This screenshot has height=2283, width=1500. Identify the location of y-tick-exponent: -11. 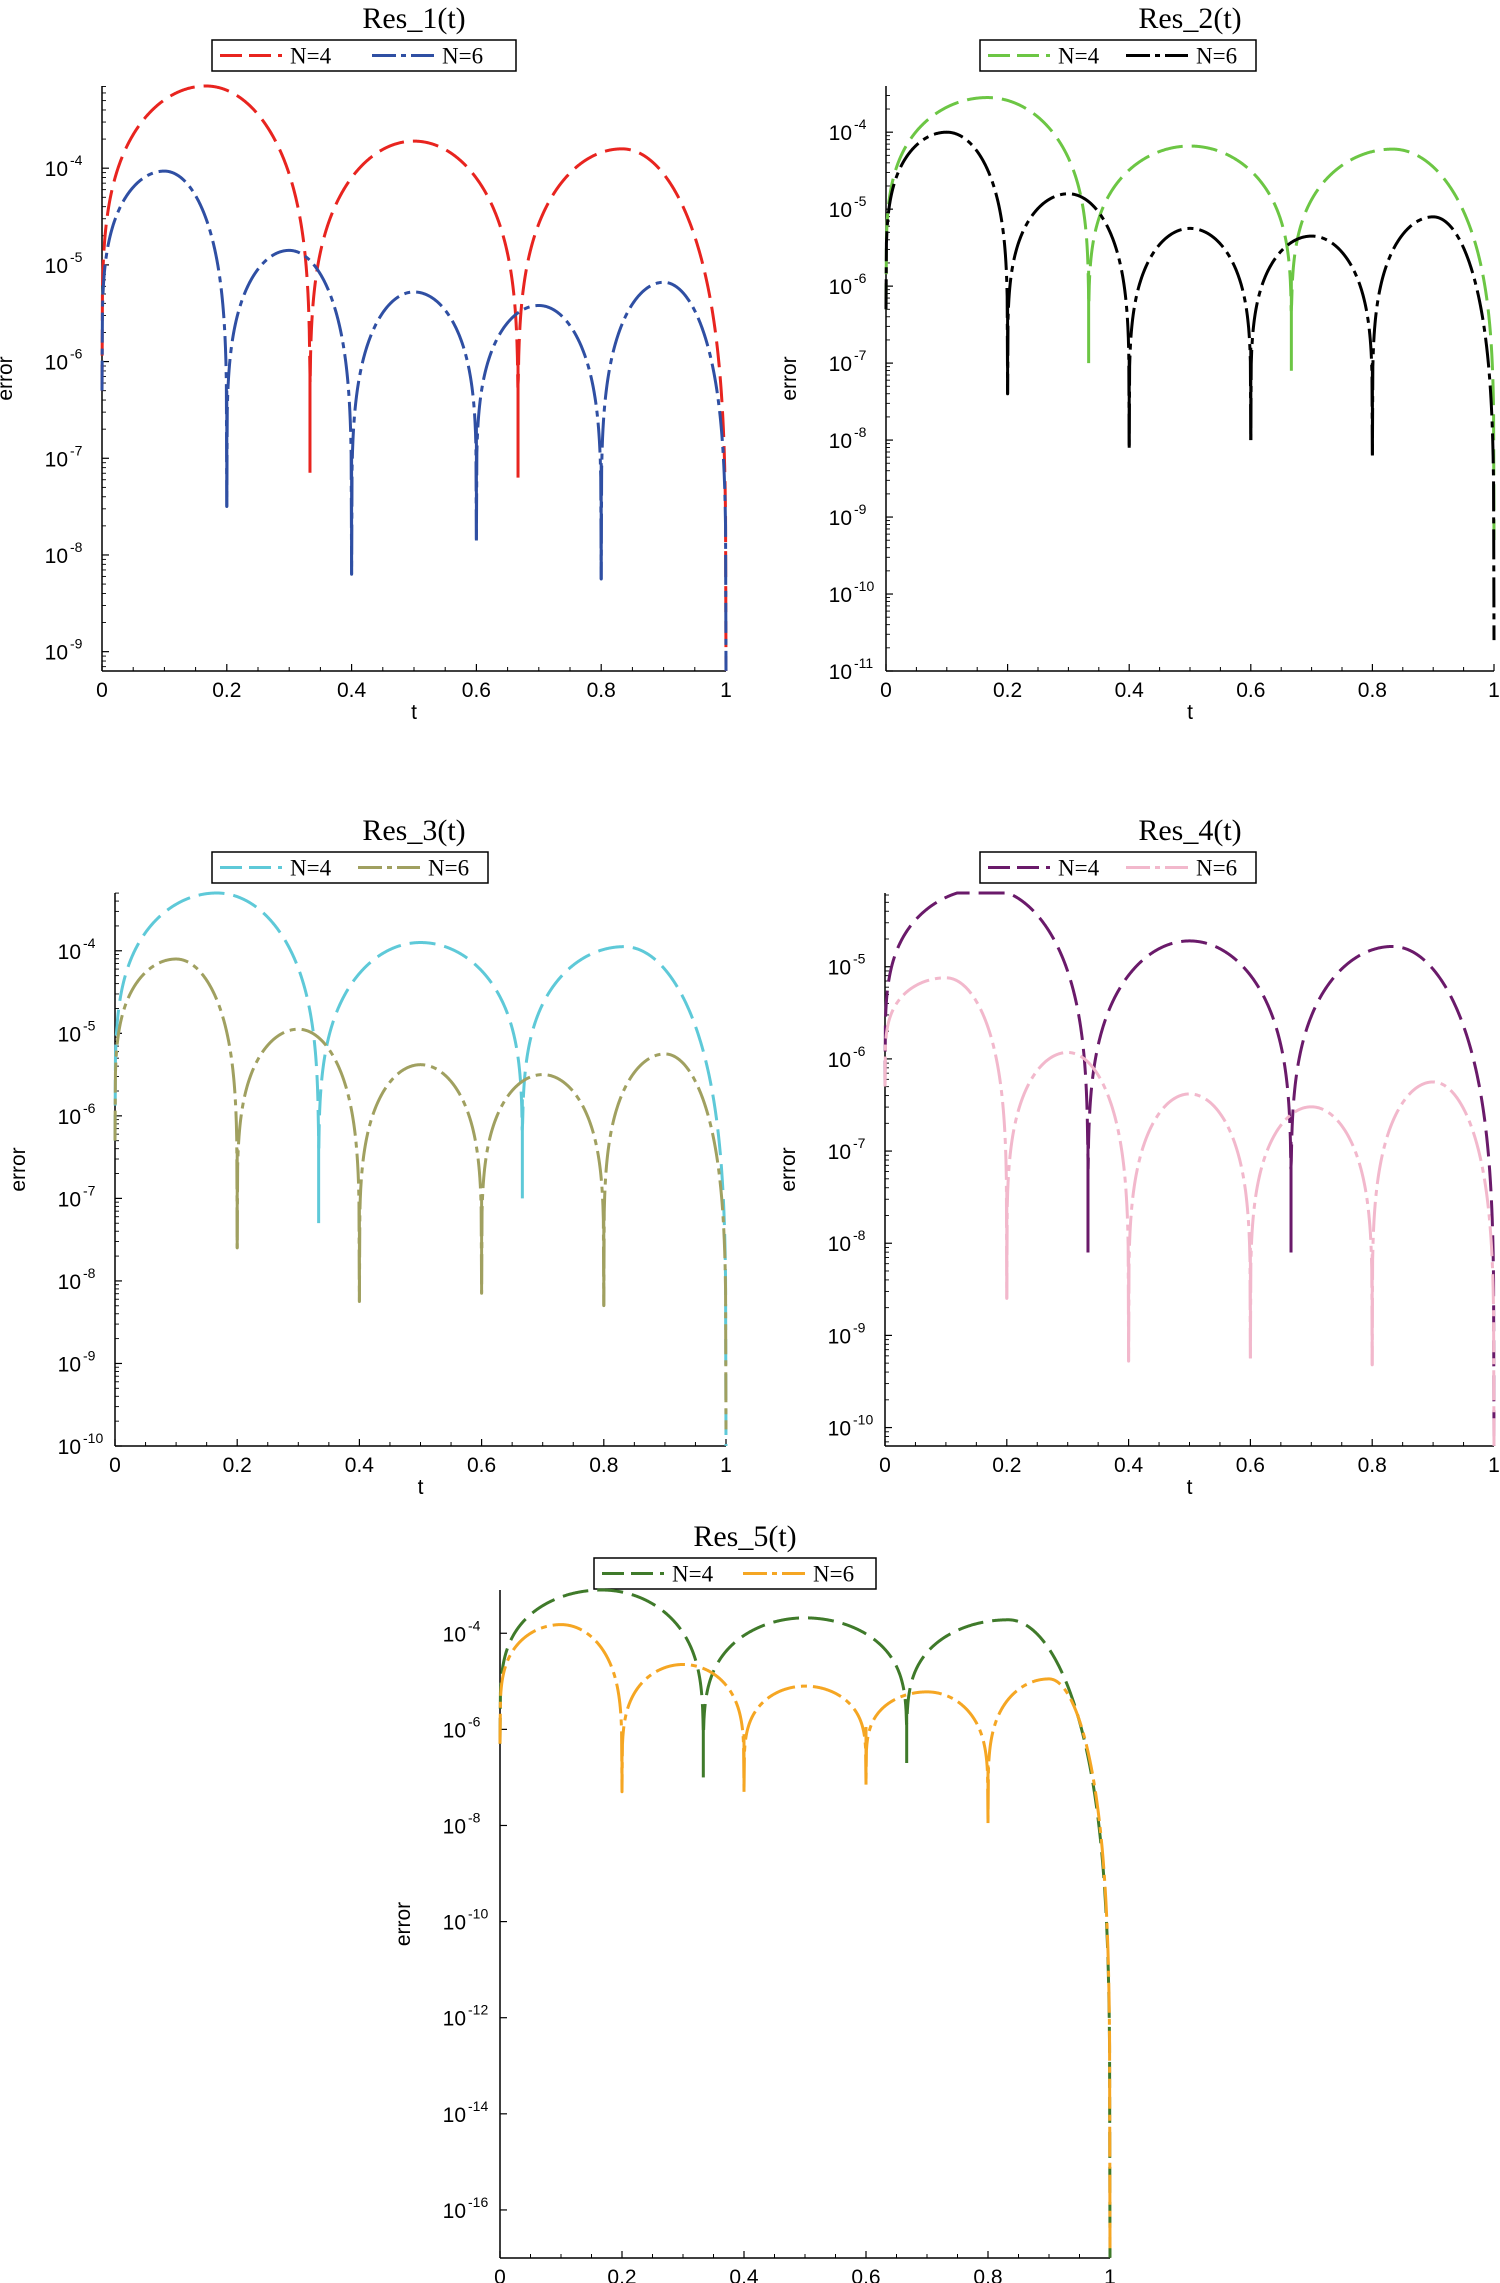
(863, 663).